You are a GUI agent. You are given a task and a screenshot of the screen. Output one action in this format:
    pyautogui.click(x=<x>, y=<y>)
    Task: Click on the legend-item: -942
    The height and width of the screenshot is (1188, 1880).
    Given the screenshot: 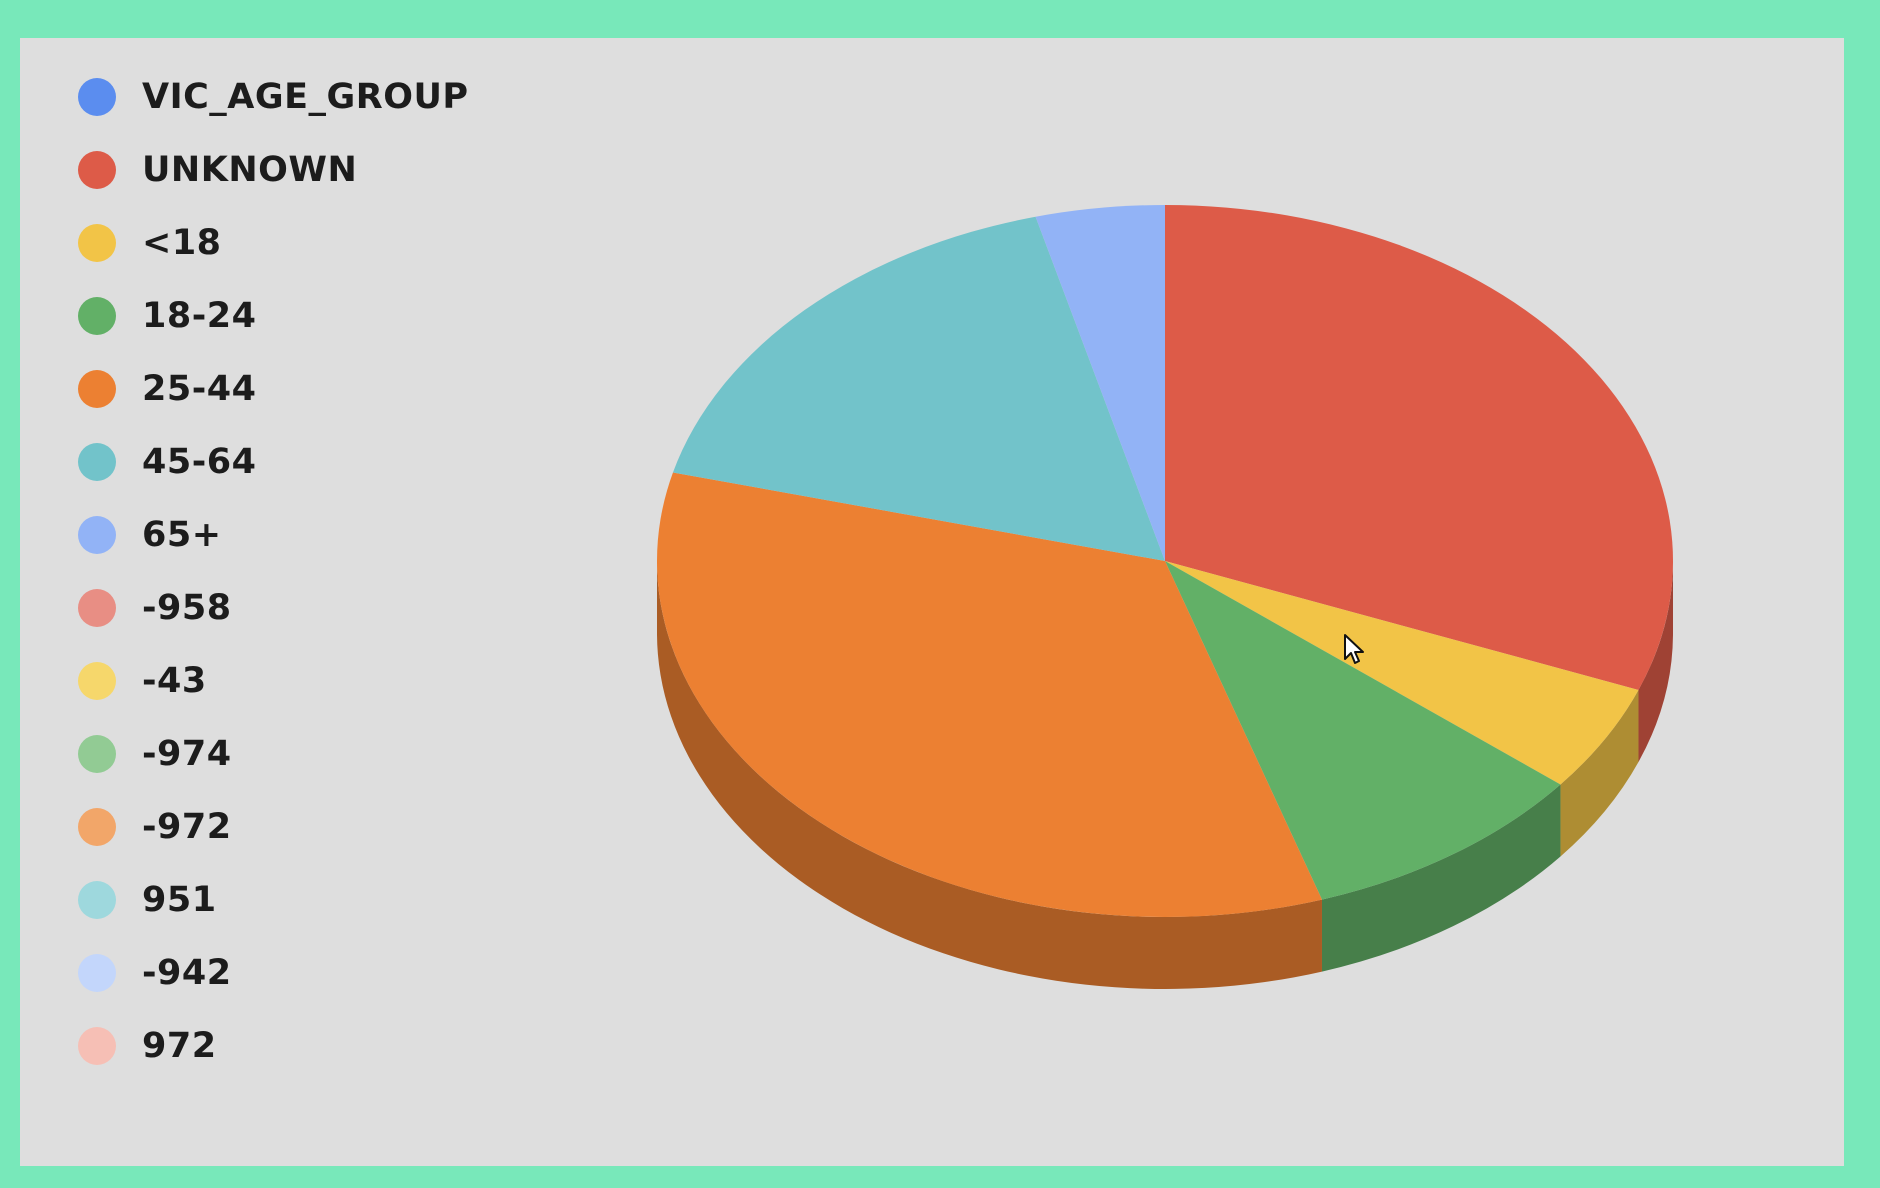 What is the action you would take?
    pyautogui.click(x=155, y=973)
    